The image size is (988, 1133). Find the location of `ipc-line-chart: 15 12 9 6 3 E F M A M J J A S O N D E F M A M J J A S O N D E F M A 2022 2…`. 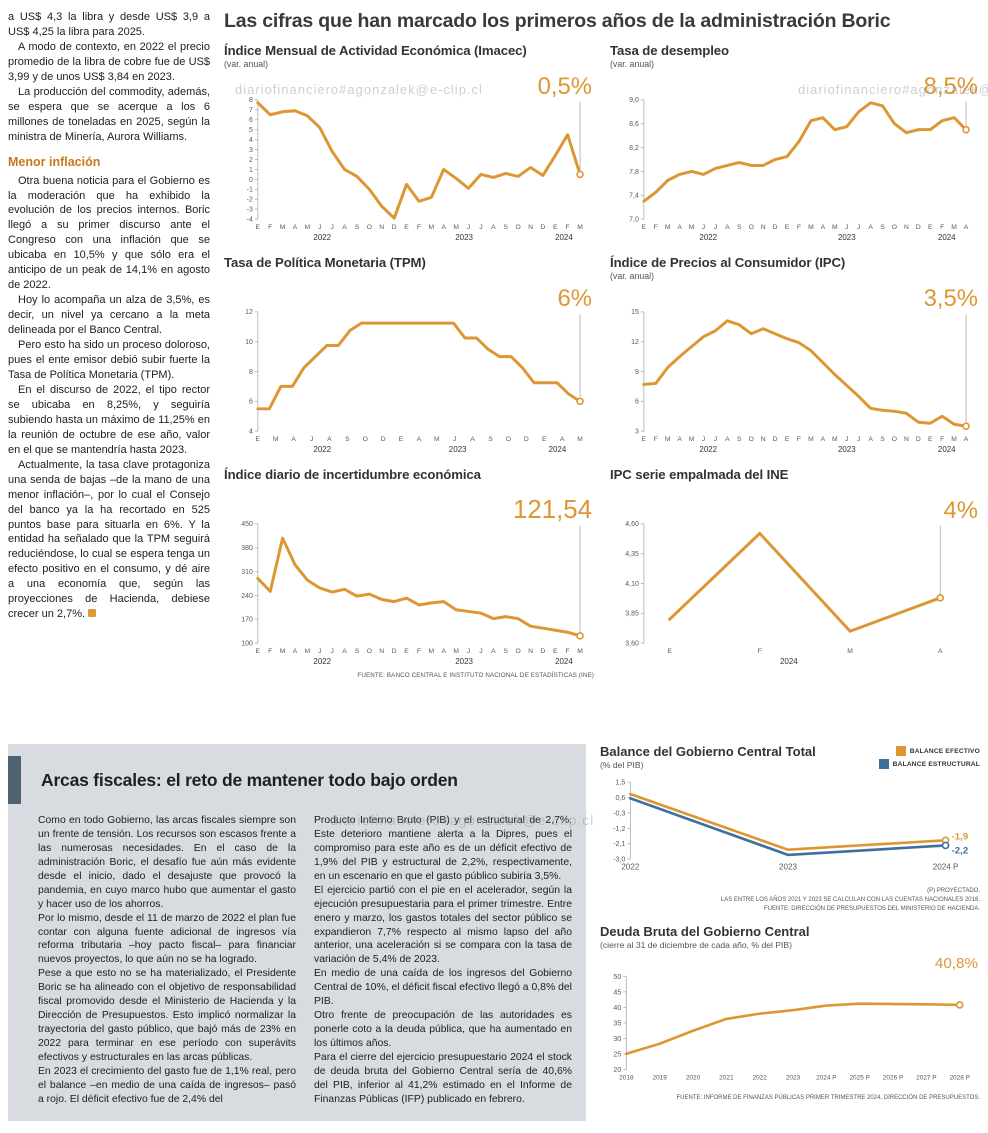

ipc-line-chart: 15 12 9 6 3 E F M A M J J A S O N D E F M A M J J A S O N D E F M A 2022 2… is located at coordinates (795, 370).